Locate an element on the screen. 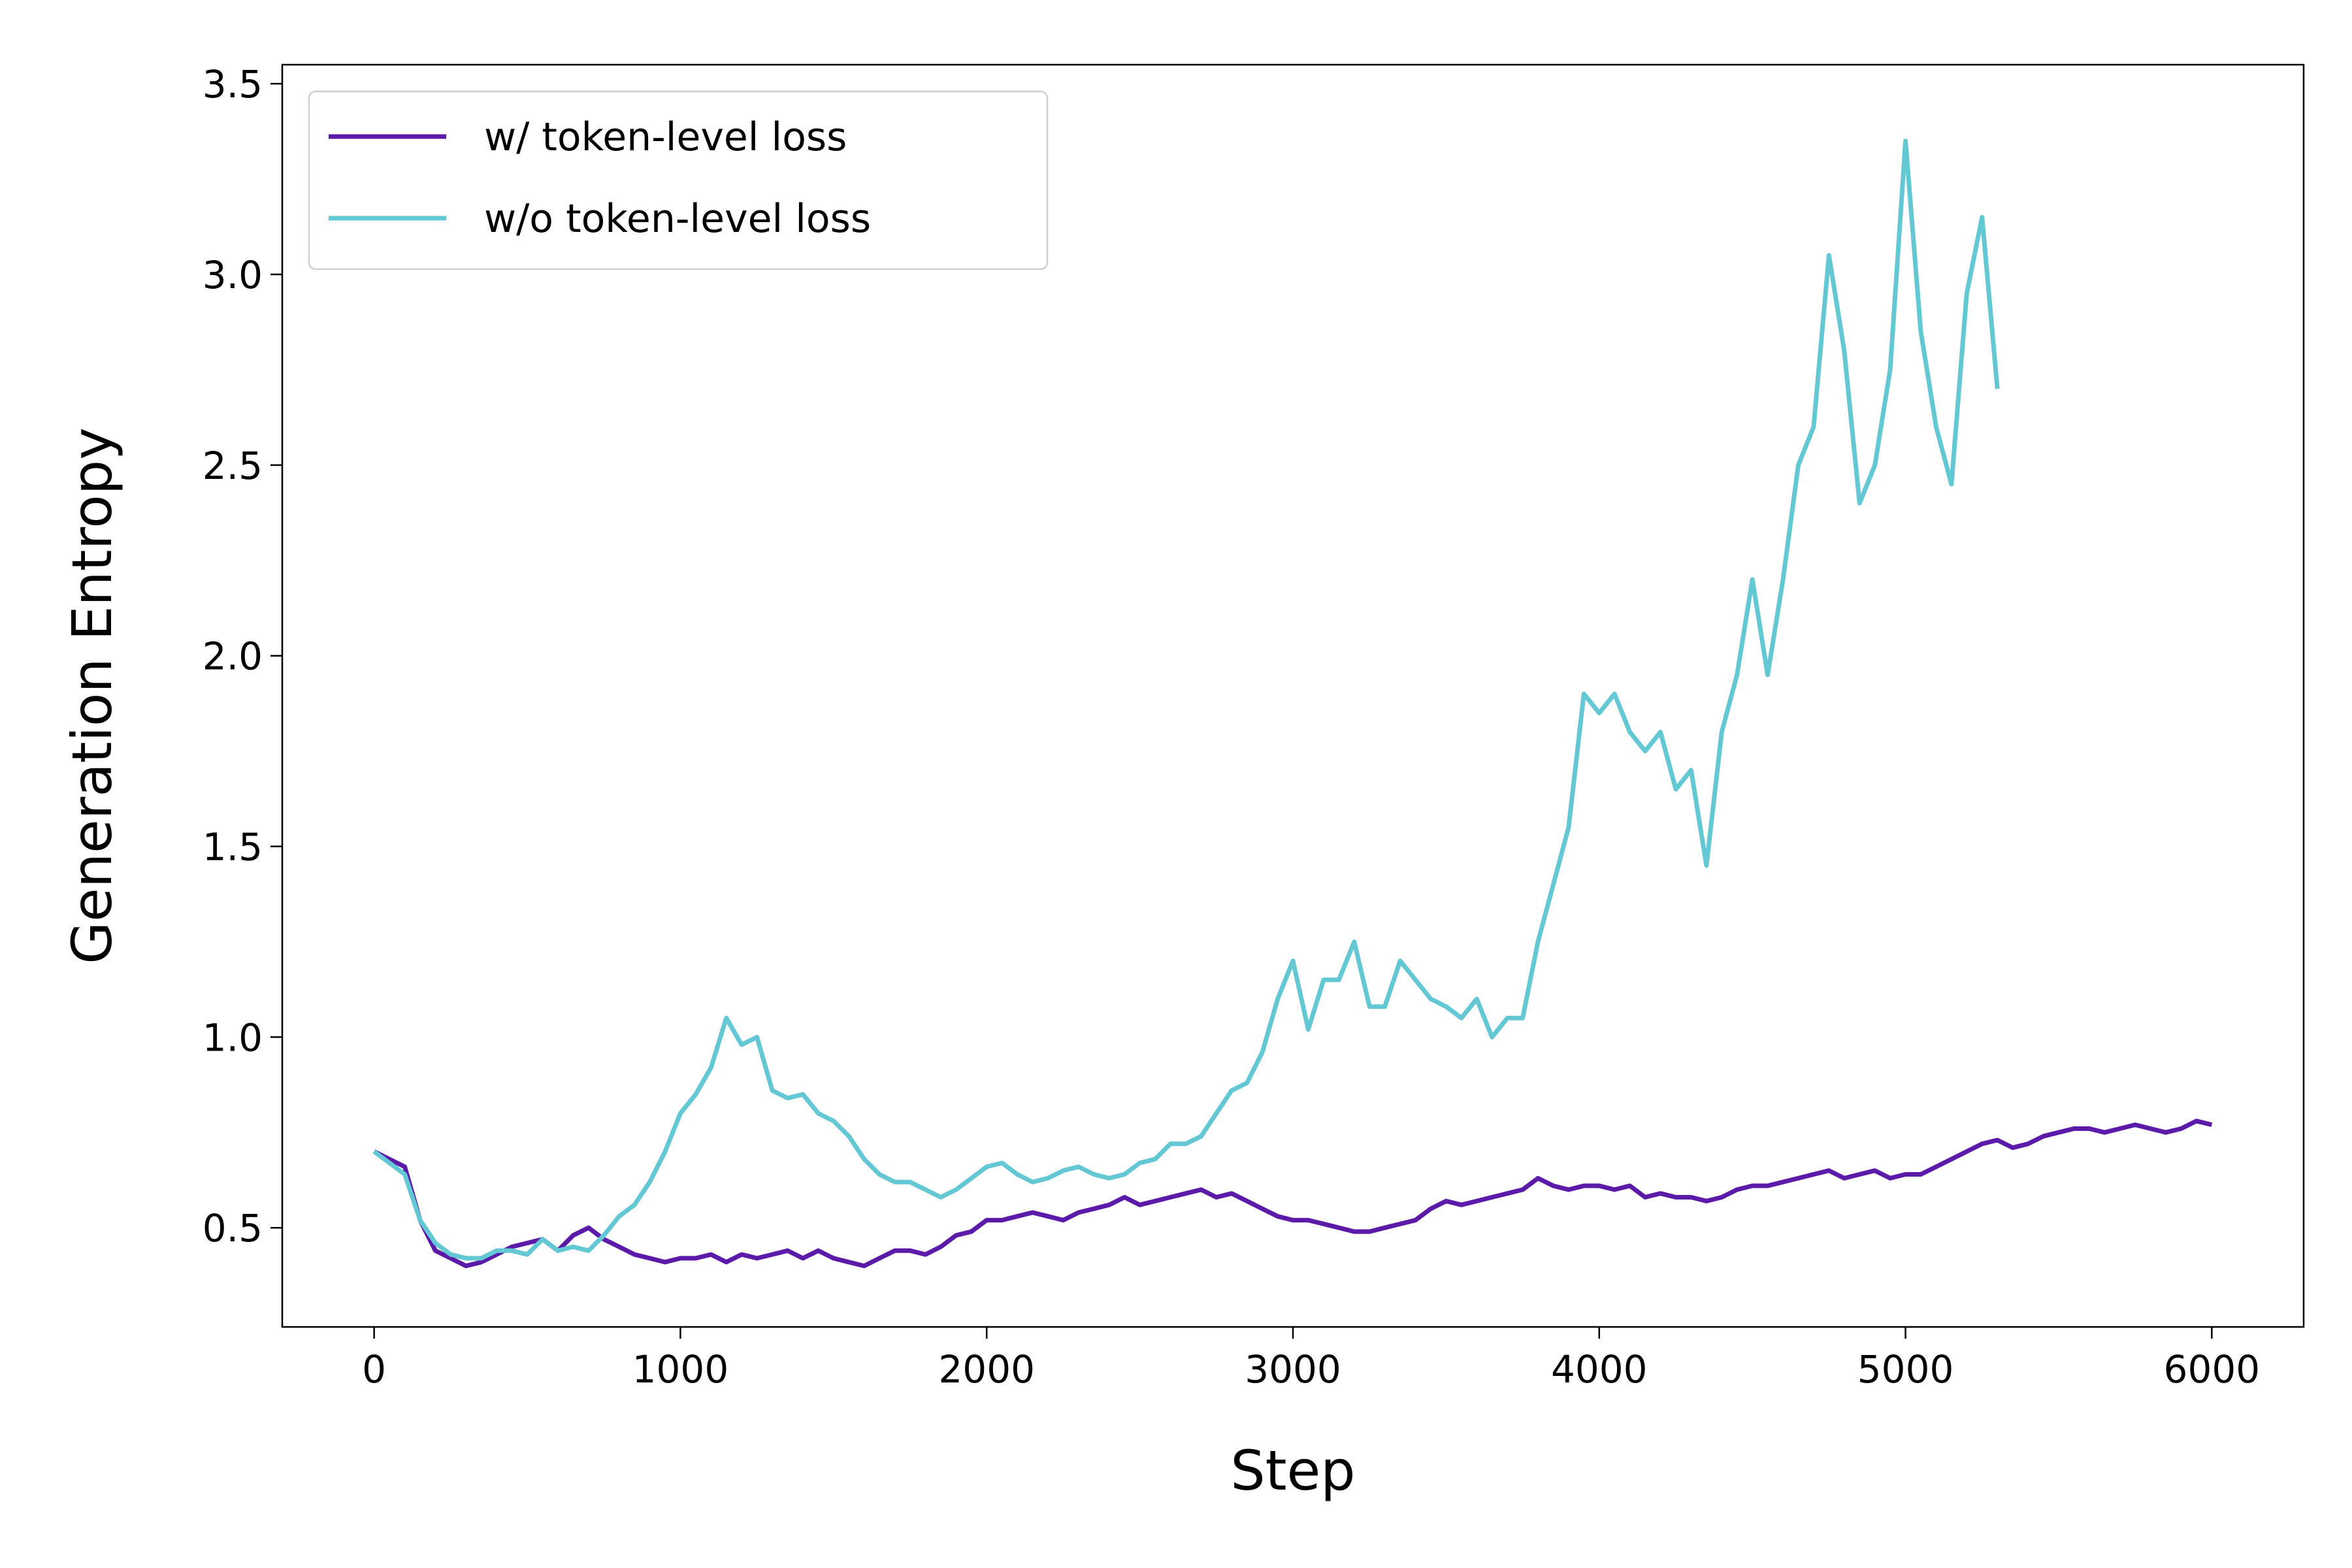 The height and width of the screenshot is (1568, 2352). y-tick-label: 0.5 is located at coordinates (233, 1228).